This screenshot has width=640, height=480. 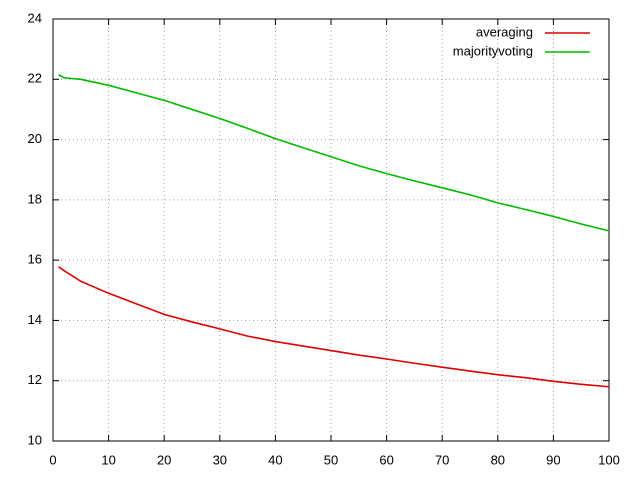 What do you see at coordinates (35, 379) in the screenshot?
I see `y-tick-label: 12` at bounding box center [35, 379].